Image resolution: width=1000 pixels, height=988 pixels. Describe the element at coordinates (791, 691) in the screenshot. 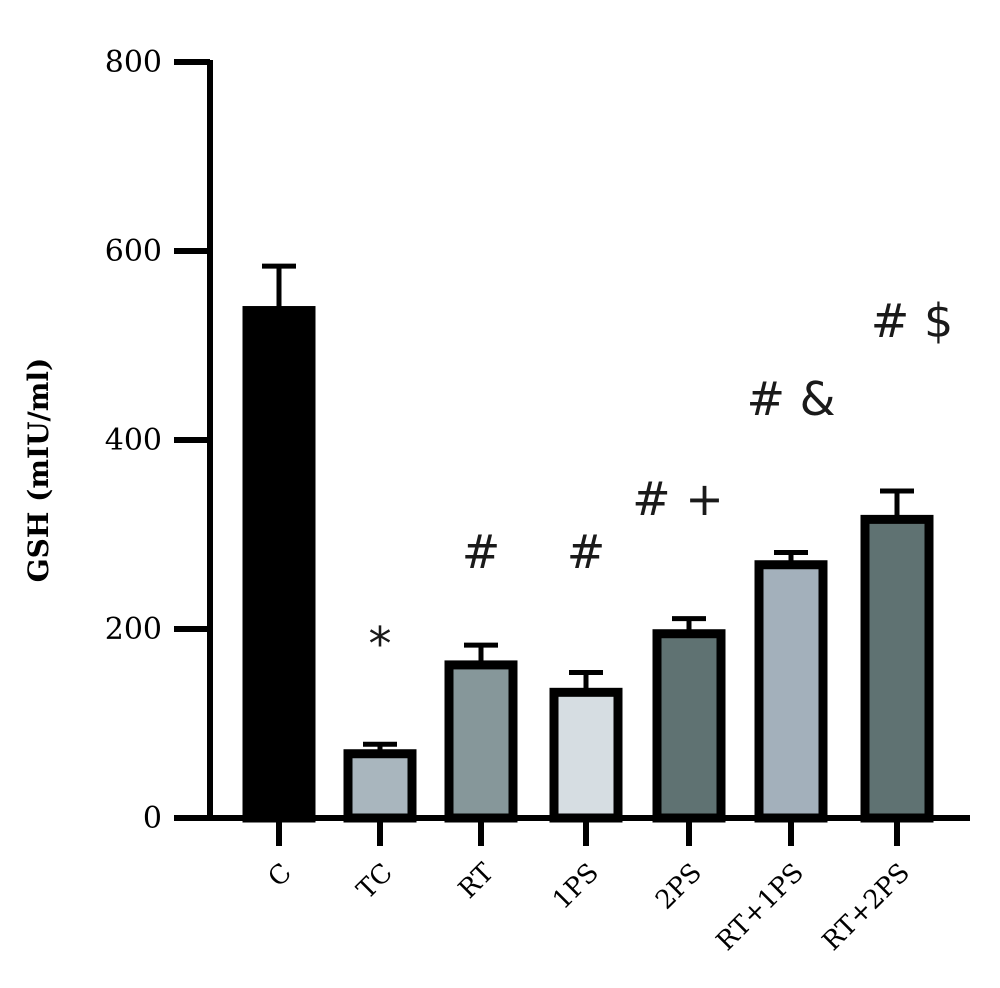

I see `bar-rt-plus-1ps` at that location.